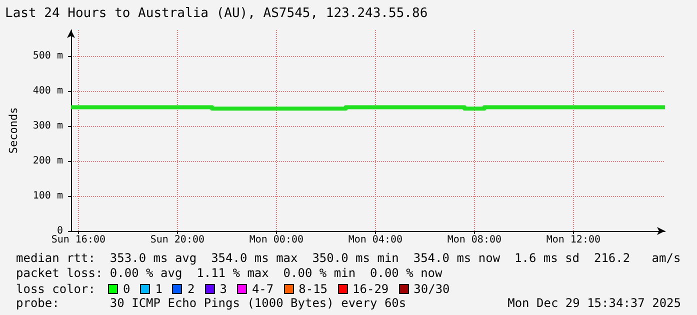 The width and height of the screenshot is (697, 315). Describe the element at coordinates (223, 289) in the screenshot. I see `text: 3` at that location.